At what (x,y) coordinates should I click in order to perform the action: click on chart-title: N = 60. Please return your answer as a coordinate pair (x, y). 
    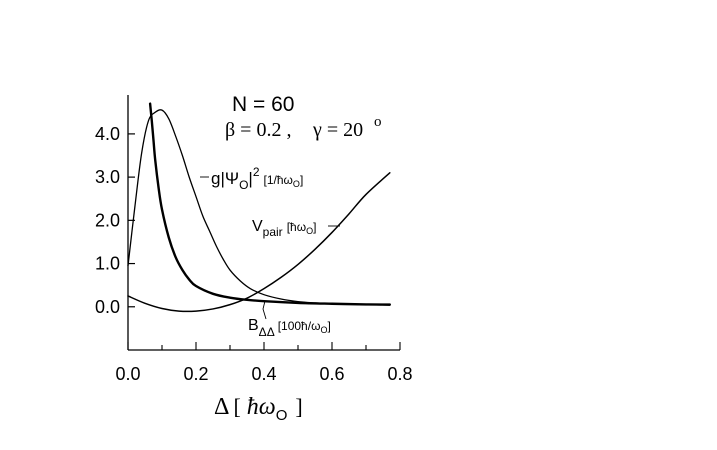
    Looking at the image, I should click on (263, 104).